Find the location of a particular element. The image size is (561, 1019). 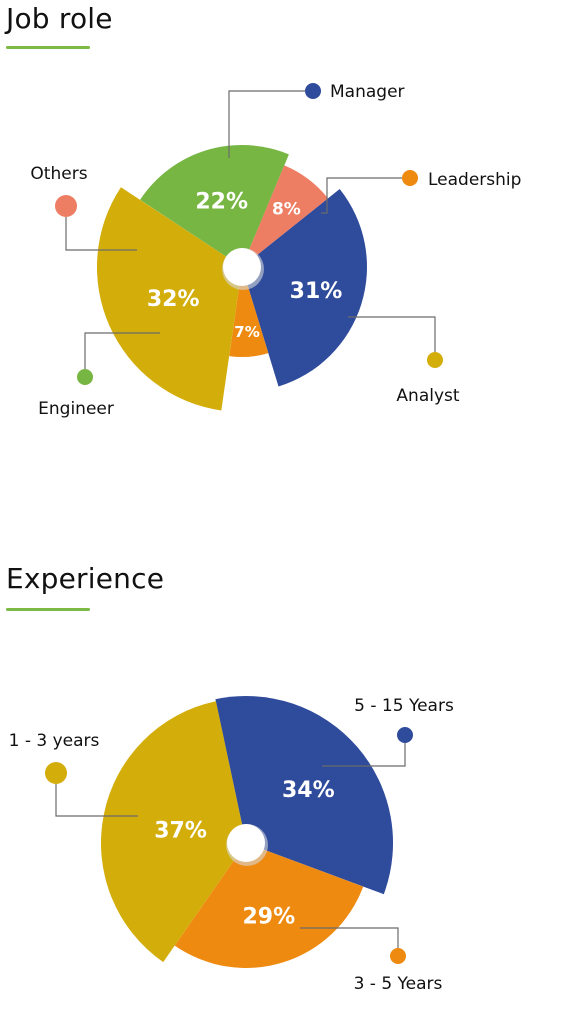

leader-line-others is located at coordinates (101, 234).